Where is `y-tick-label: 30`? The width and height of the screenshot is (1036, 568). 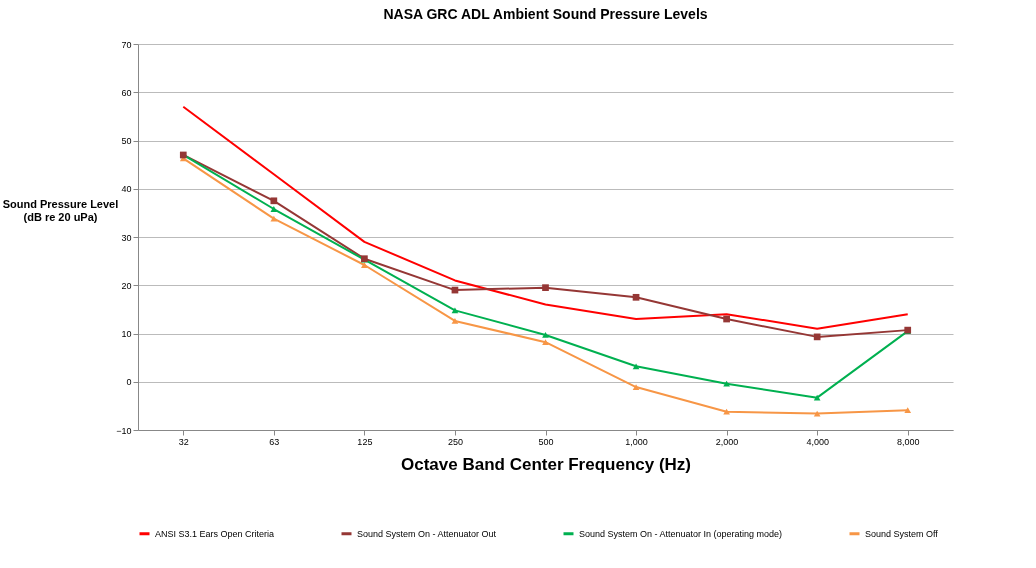
y-tick-label: 30 is located at coordinates (126, 237).